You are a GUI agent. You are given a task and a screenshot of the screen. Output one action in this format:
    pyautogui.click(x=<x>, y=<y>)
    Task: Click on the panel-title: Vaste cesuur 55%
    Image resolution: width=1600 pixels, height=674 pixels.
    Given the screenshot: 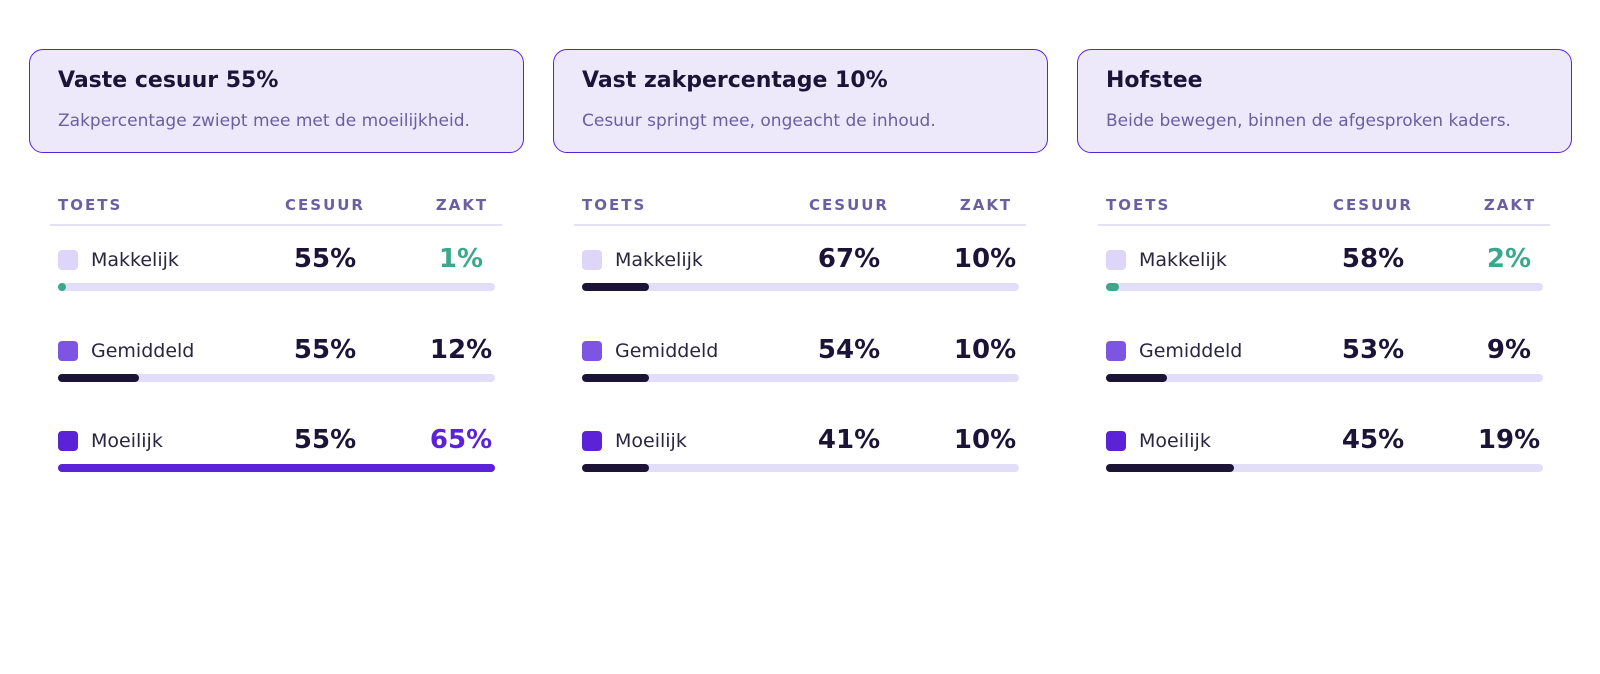 What is the action you would take?
    pyautogui.click(x=168, y=80)
    